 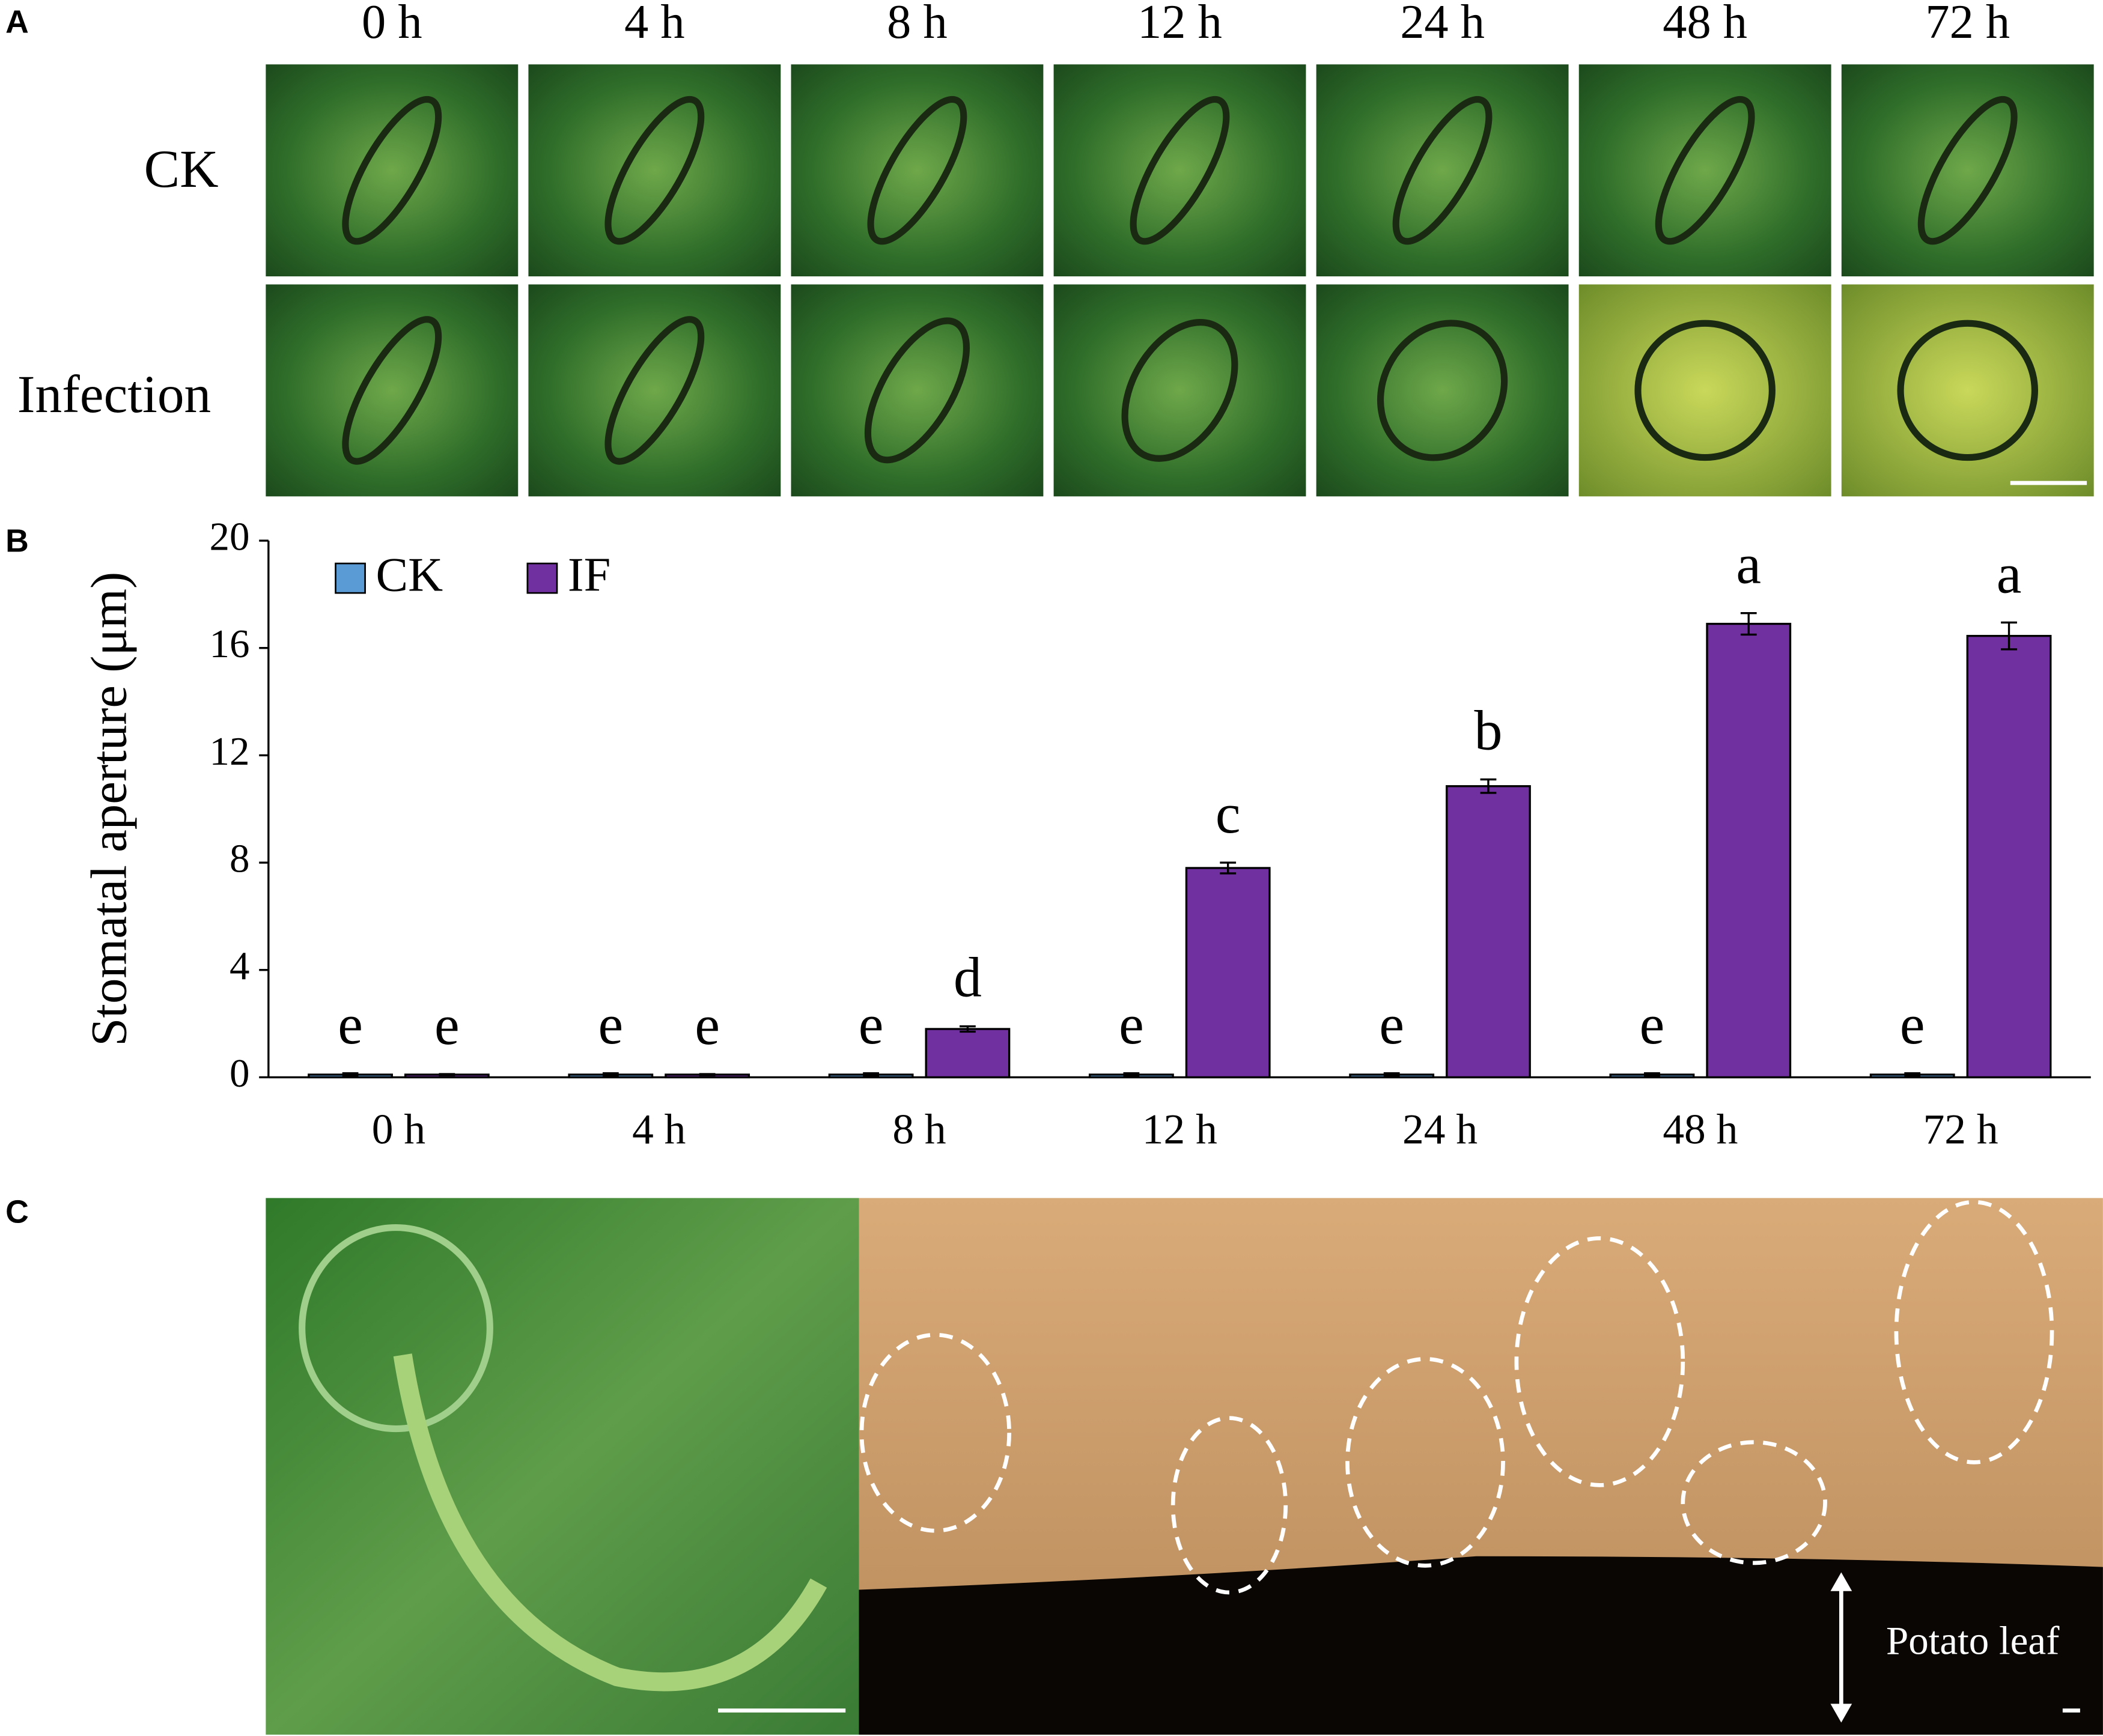 I want to click on legend-label: CK, so click(x=409, y=574).